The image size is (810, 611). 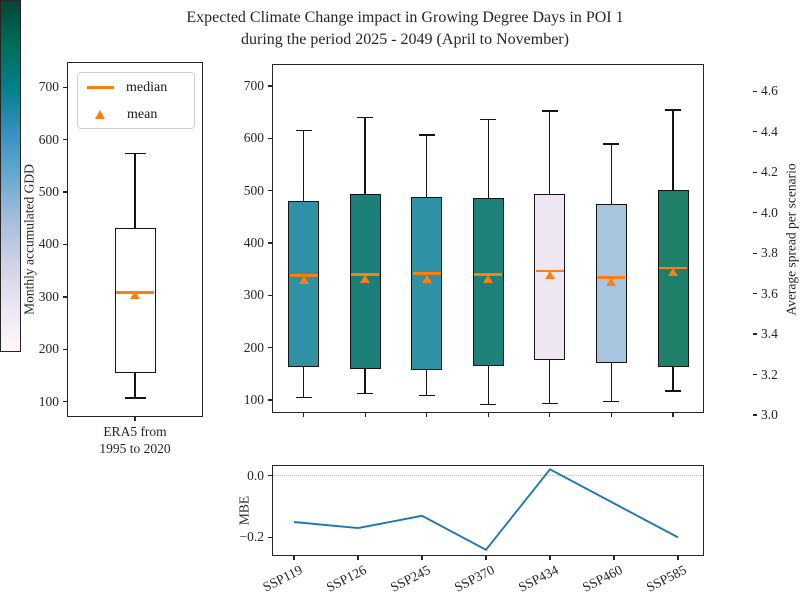 What do you see at coordinates (135, 448) in the screenshot?
I see `era5-x-tick-line2: 1995 to 2020` at bounding box center [135, 448].